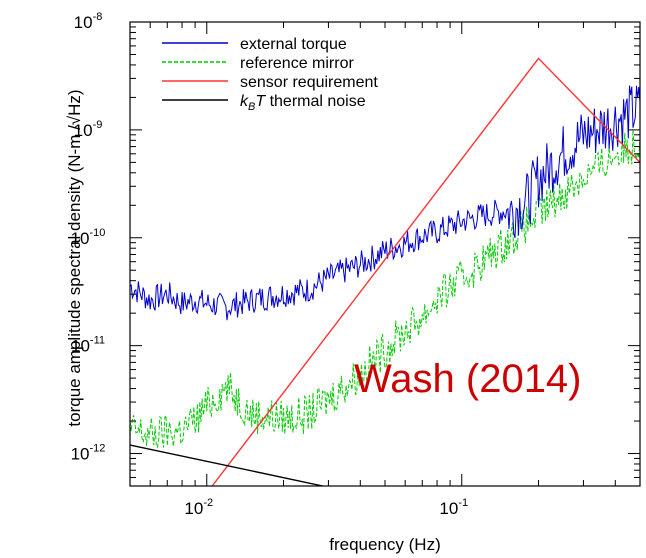 This screenshot has height=558, width=646. I want to click on legend-label-external-torque: external torque, so click(293, 44).